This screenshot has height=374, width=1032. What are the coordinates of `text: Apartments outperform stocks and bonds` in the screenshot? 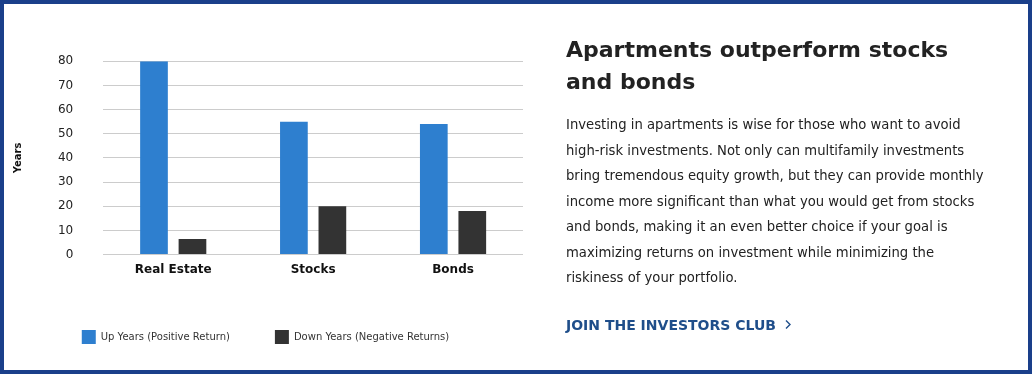 It's located at (758, 66).